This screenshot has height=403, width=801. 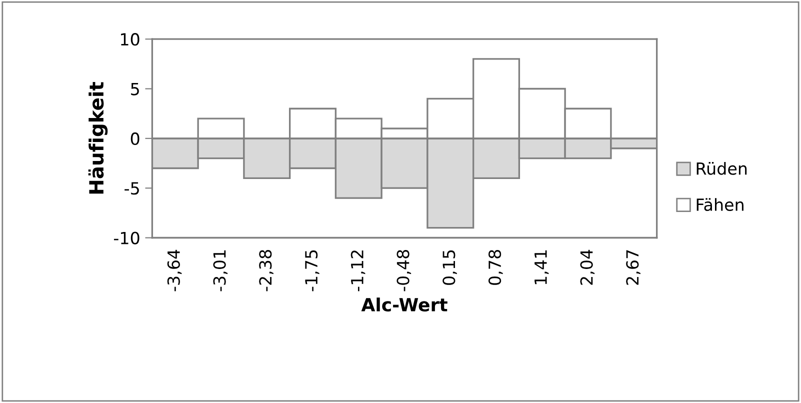 I want to click on legend-label: Rüden, so click(x=721, y=168).